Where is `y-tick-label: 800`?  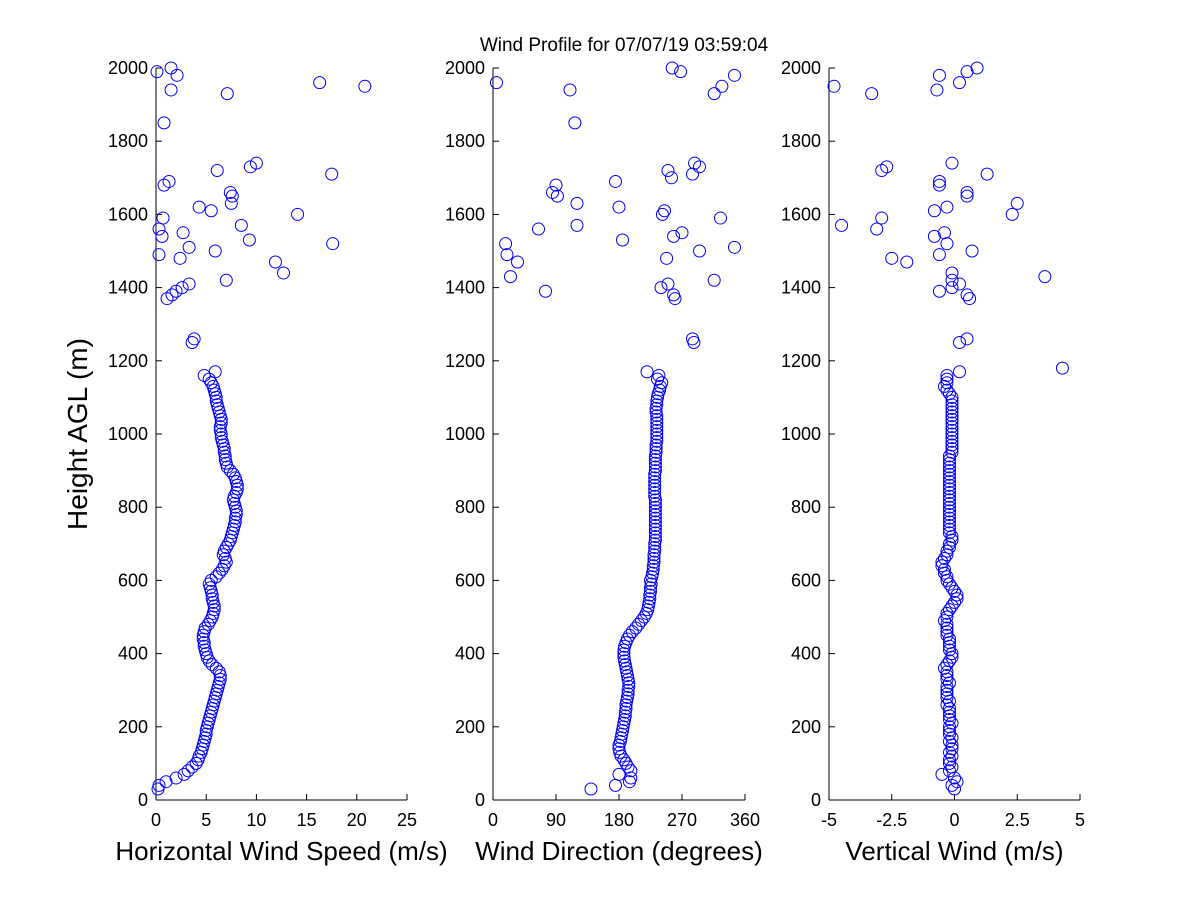
y-tick-label: 800 is located at coordinates (133, 507).